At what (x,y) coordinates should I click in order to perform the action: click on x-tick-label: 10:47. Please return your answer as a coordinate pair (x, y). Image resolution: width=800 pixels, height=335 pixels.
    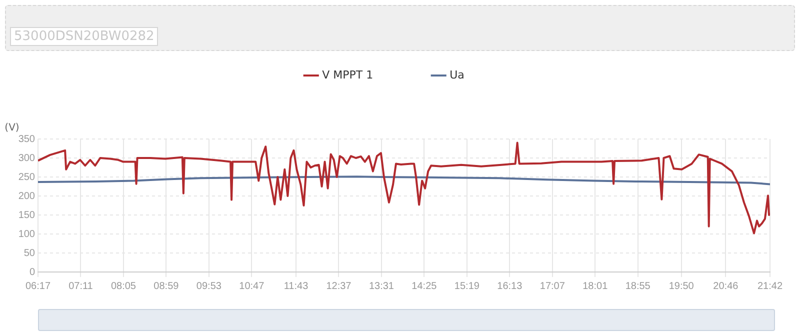
    Looking at the image, I should click on (252, 286).